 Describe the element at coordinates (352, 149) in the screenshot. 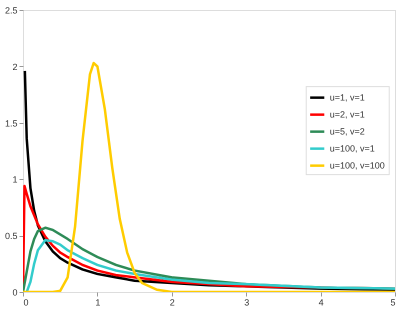

I see `legend-label: u=100, v=1` at that location.